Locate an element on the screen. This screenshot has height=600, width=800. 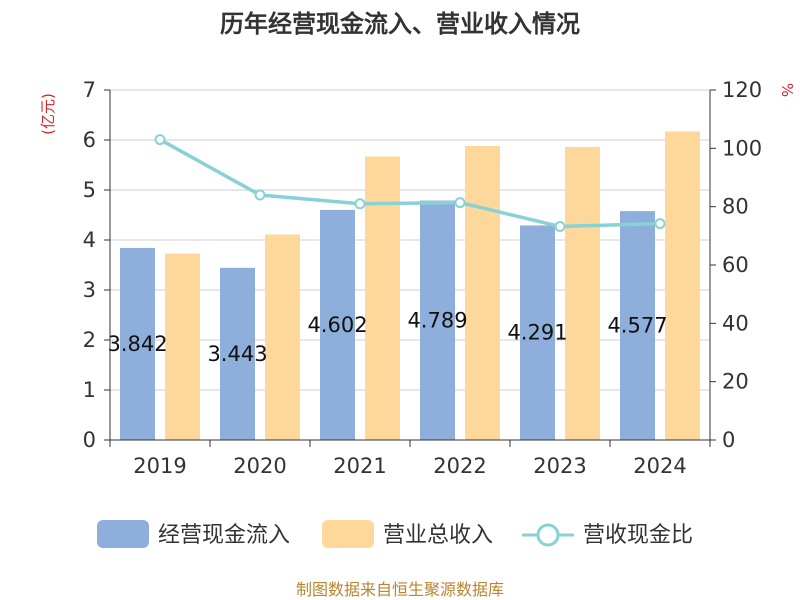
legend-swatch-revenue is located at coordinates (348, 534).